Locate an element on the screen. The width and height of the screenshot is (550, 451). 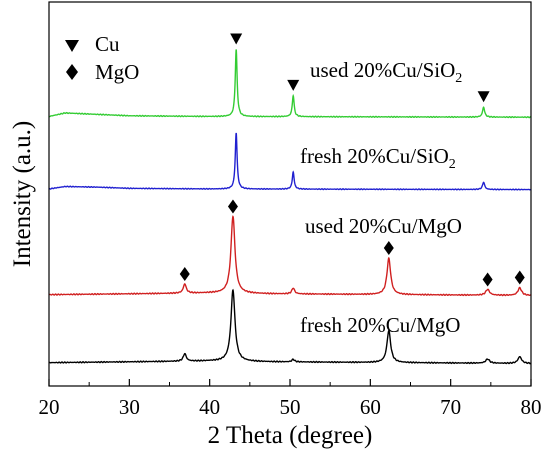
series-label-used-20-cu-mgo: used 20%Cu/MgO is located at coordinates (383, 226).